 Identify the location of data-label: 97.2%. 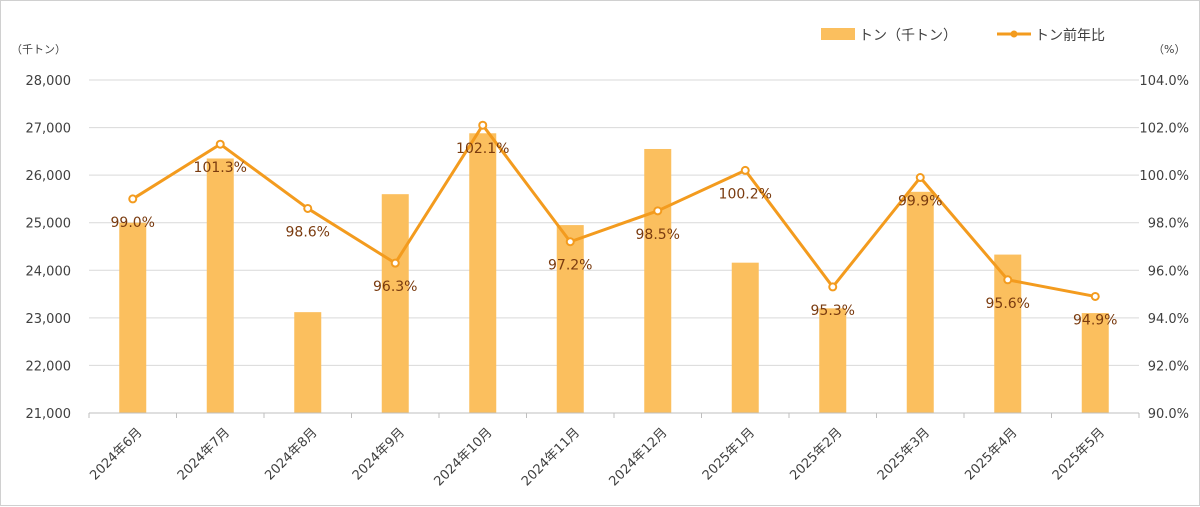
(570, 266).